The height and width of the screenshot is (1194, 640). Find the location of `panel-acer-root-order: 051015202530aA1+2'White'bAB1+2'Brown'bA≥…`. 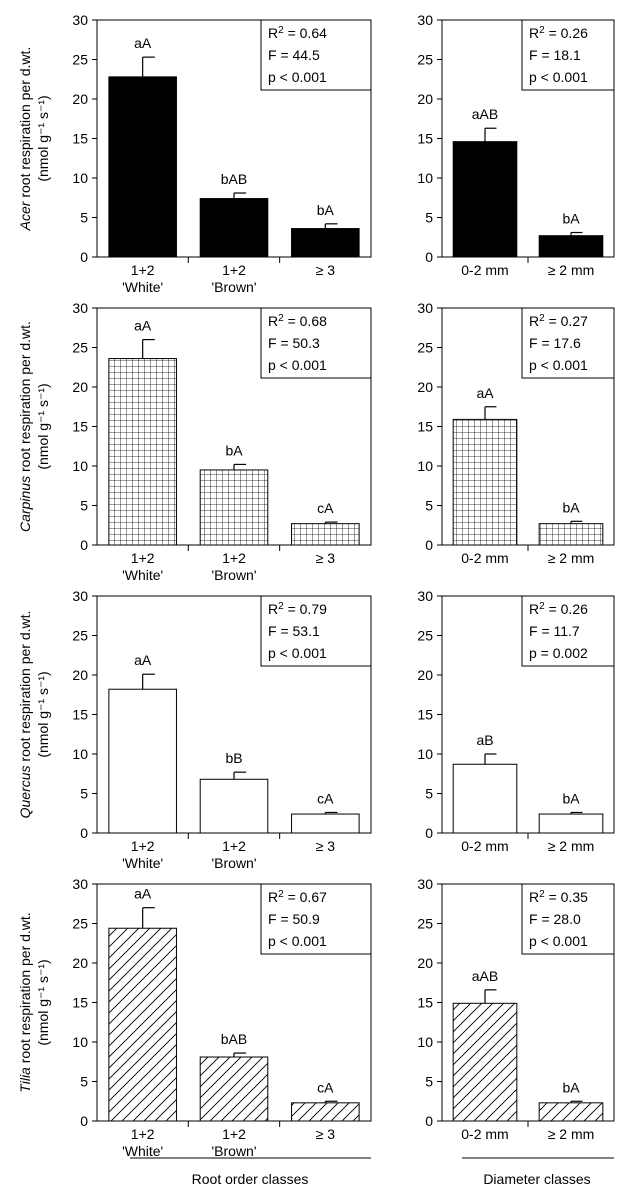

panel-acer-root-order: 051015202530aA1+2'White'bAB1+2'Brown'bA≥… is located at coordinates (194, 153).